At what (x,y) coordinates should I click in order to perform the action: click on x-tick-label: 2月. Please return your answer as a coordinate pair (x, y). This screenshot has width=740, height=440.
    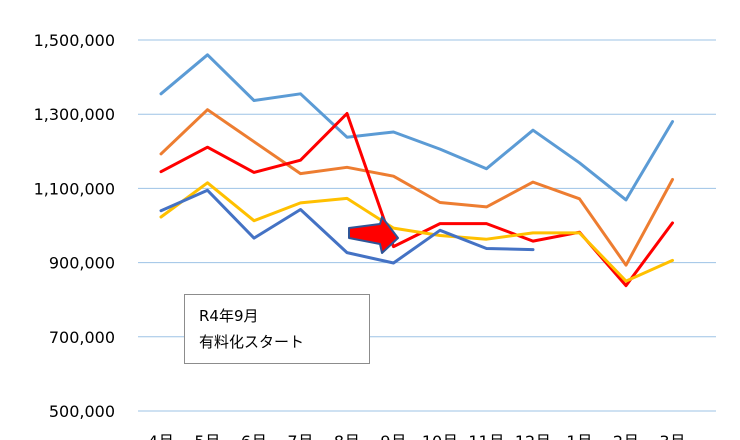
    Looking at the image, I should click on (626, 436).